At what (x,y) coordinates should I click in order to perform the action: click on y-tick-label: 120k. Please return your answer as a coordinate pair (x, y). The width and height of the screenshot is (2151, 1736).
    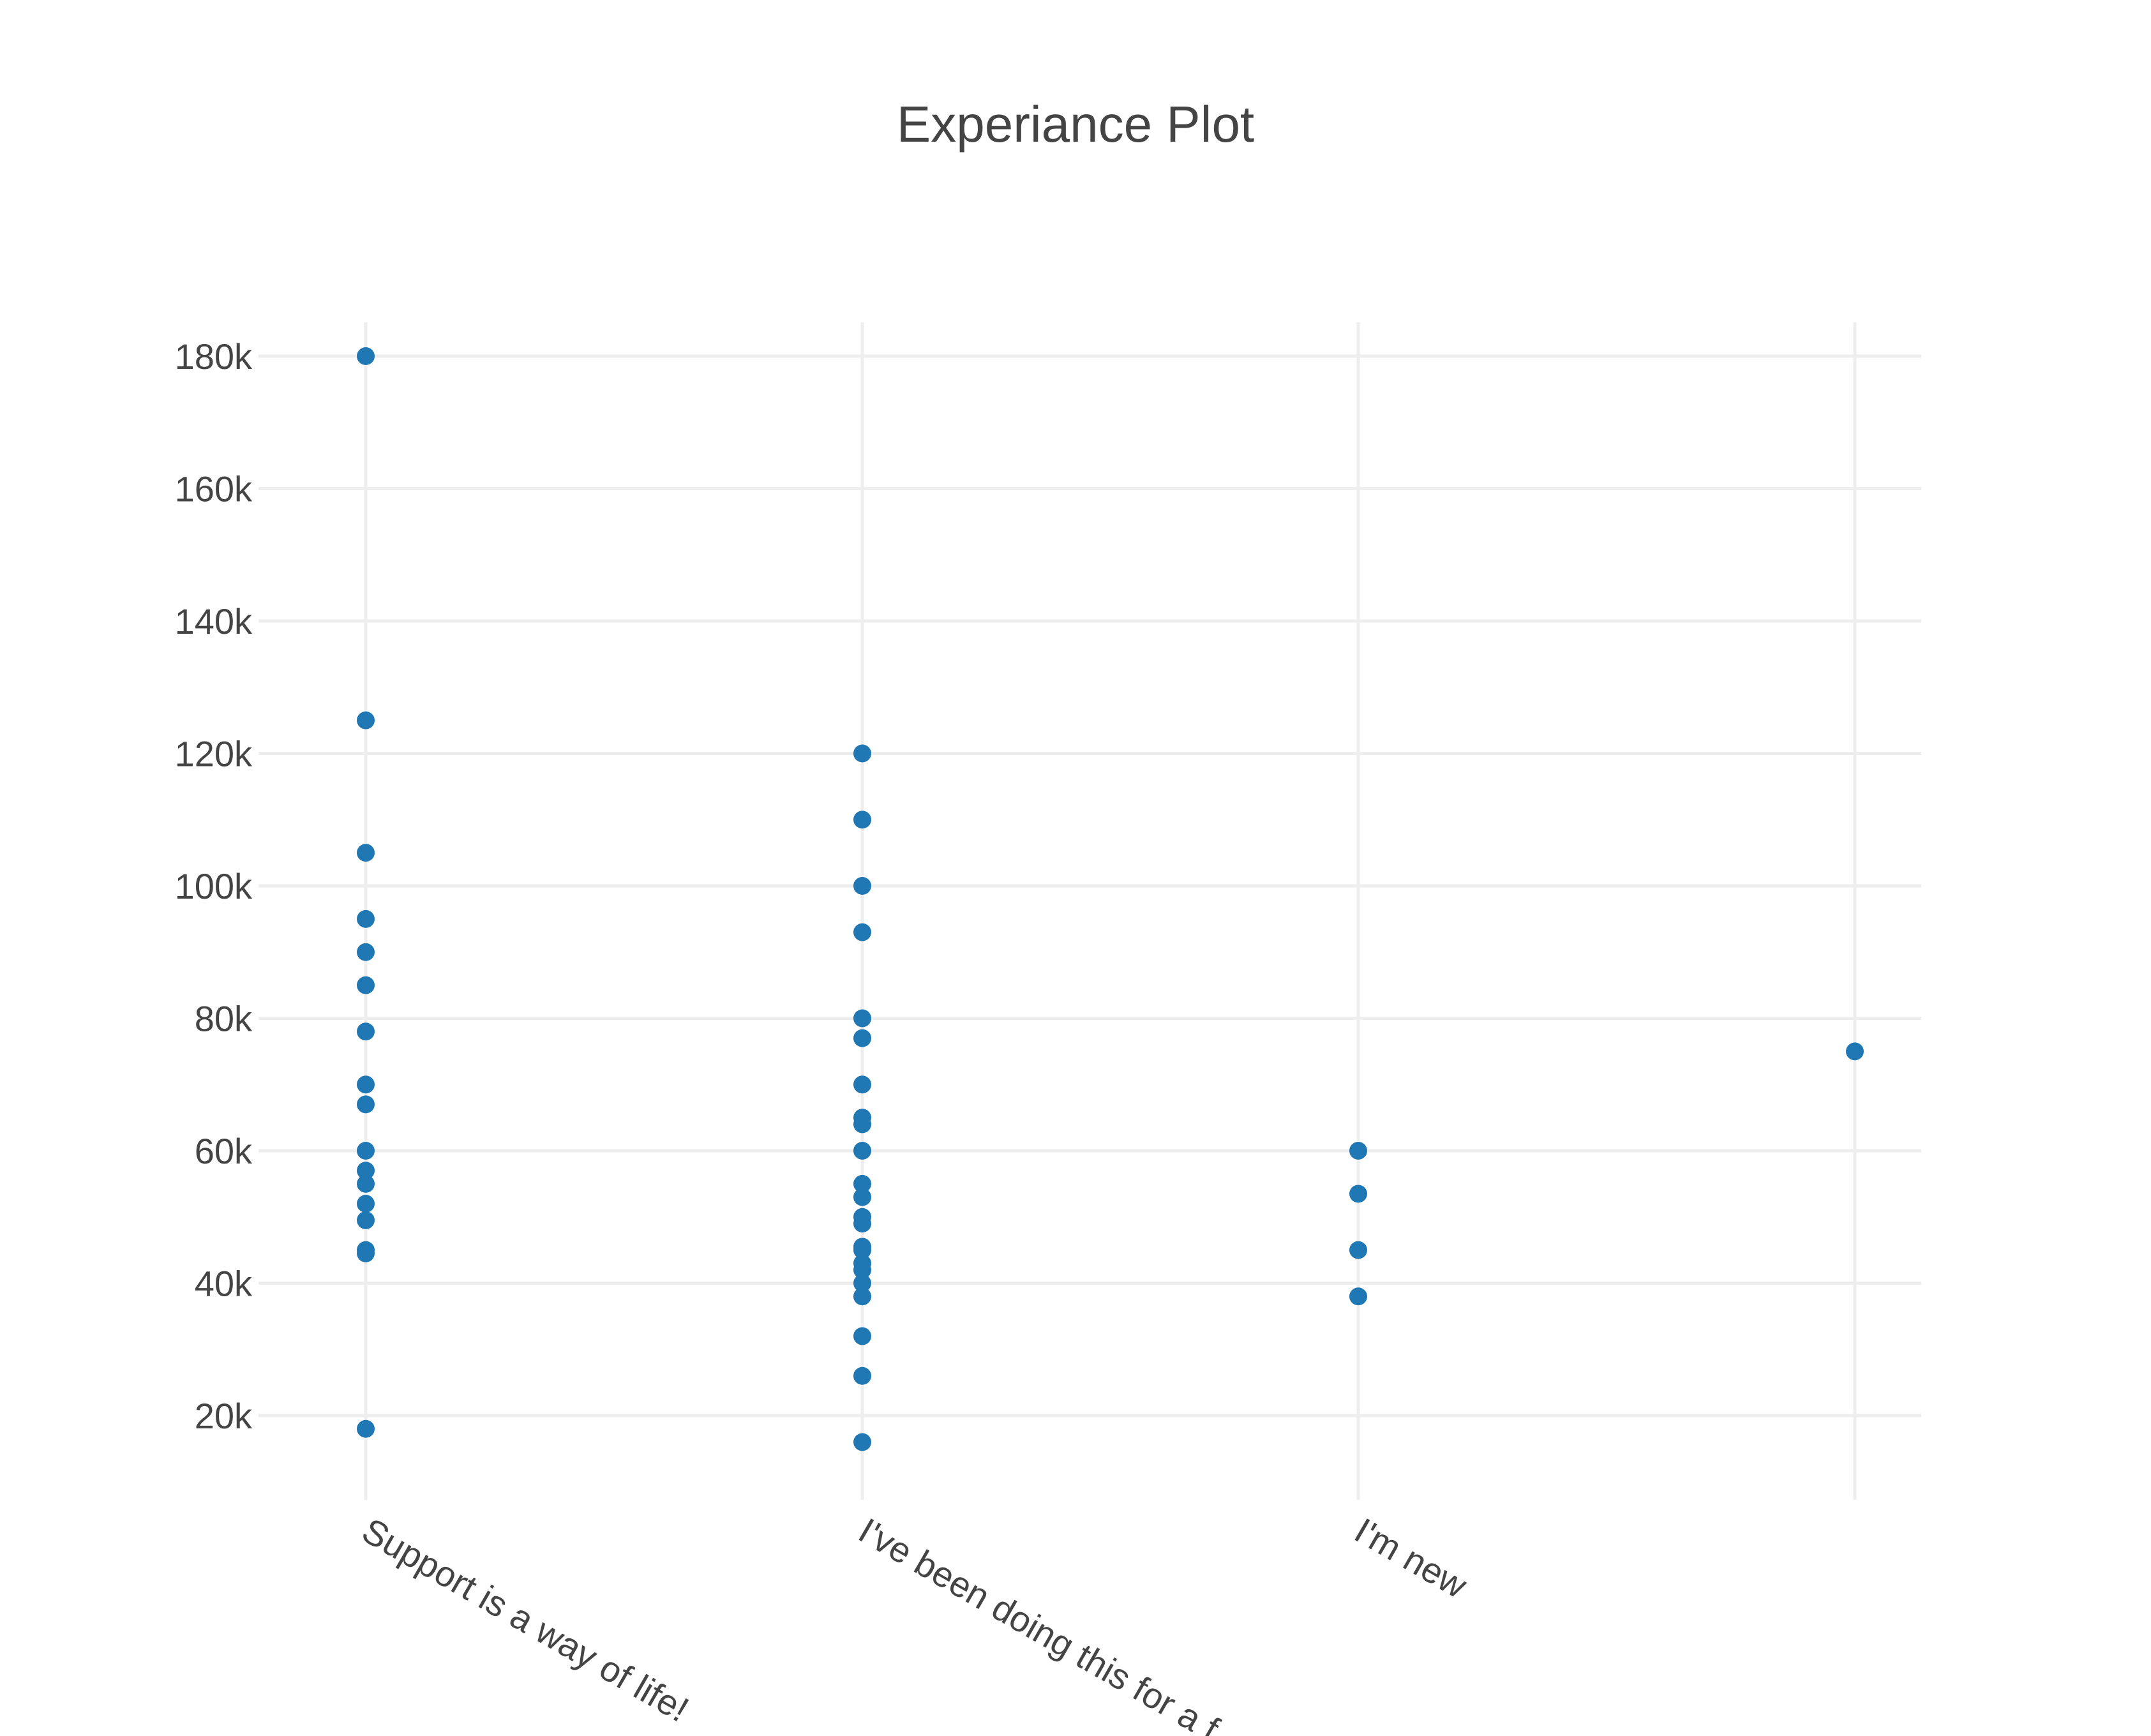
    Looking at the image, I should click on (214, 754).